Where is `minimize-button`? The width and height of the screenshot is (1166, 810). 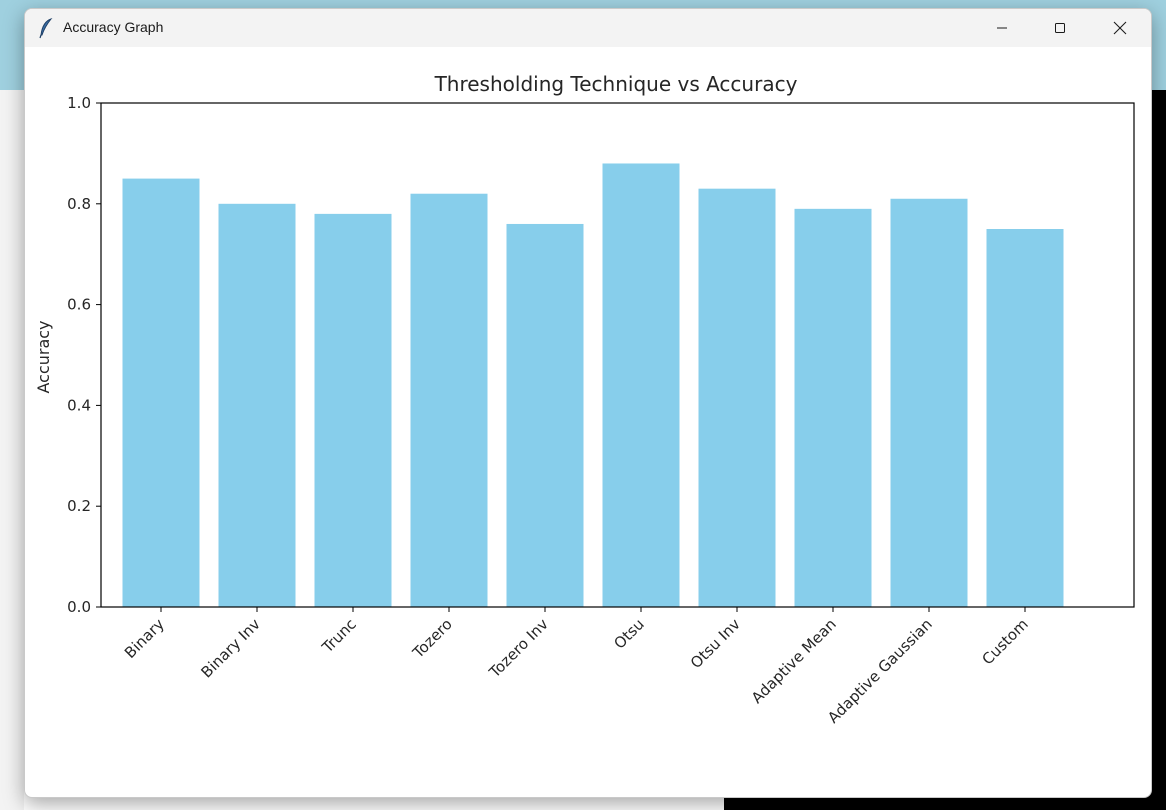
minimize-button is located at coordinates (1002, 28).